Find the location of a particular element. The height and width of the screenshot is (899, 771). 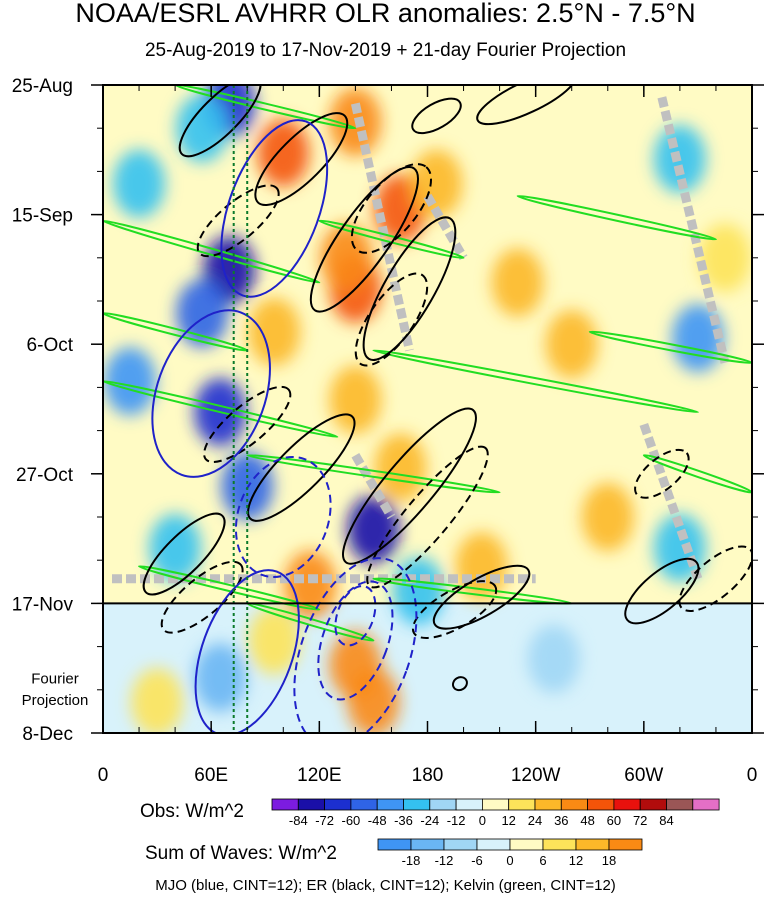

obs-legend-level-label: 36 is located at coordinates (561, 820).